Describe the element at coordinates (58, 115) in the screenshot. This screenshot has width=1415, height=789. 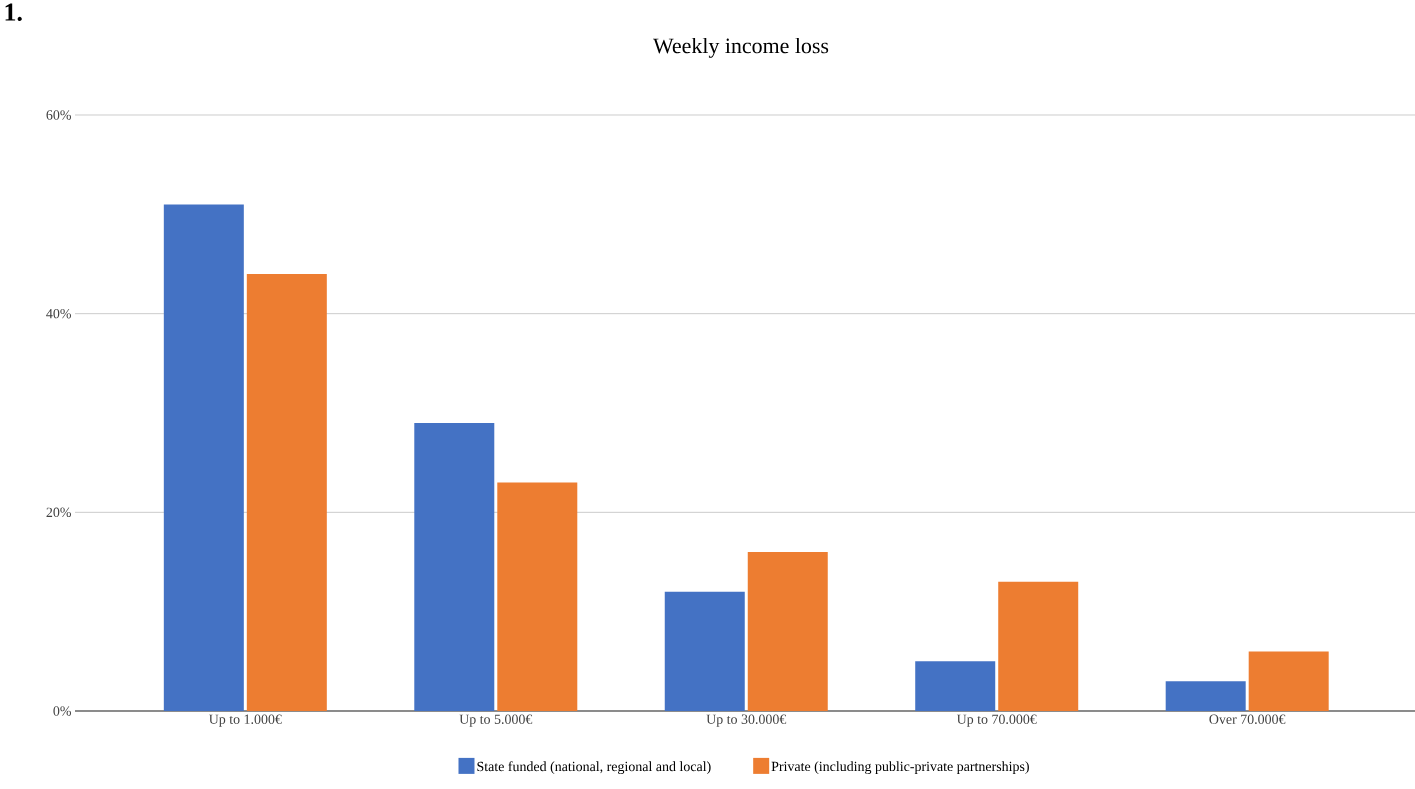
I see `y-tick-label: 60%` at that location.